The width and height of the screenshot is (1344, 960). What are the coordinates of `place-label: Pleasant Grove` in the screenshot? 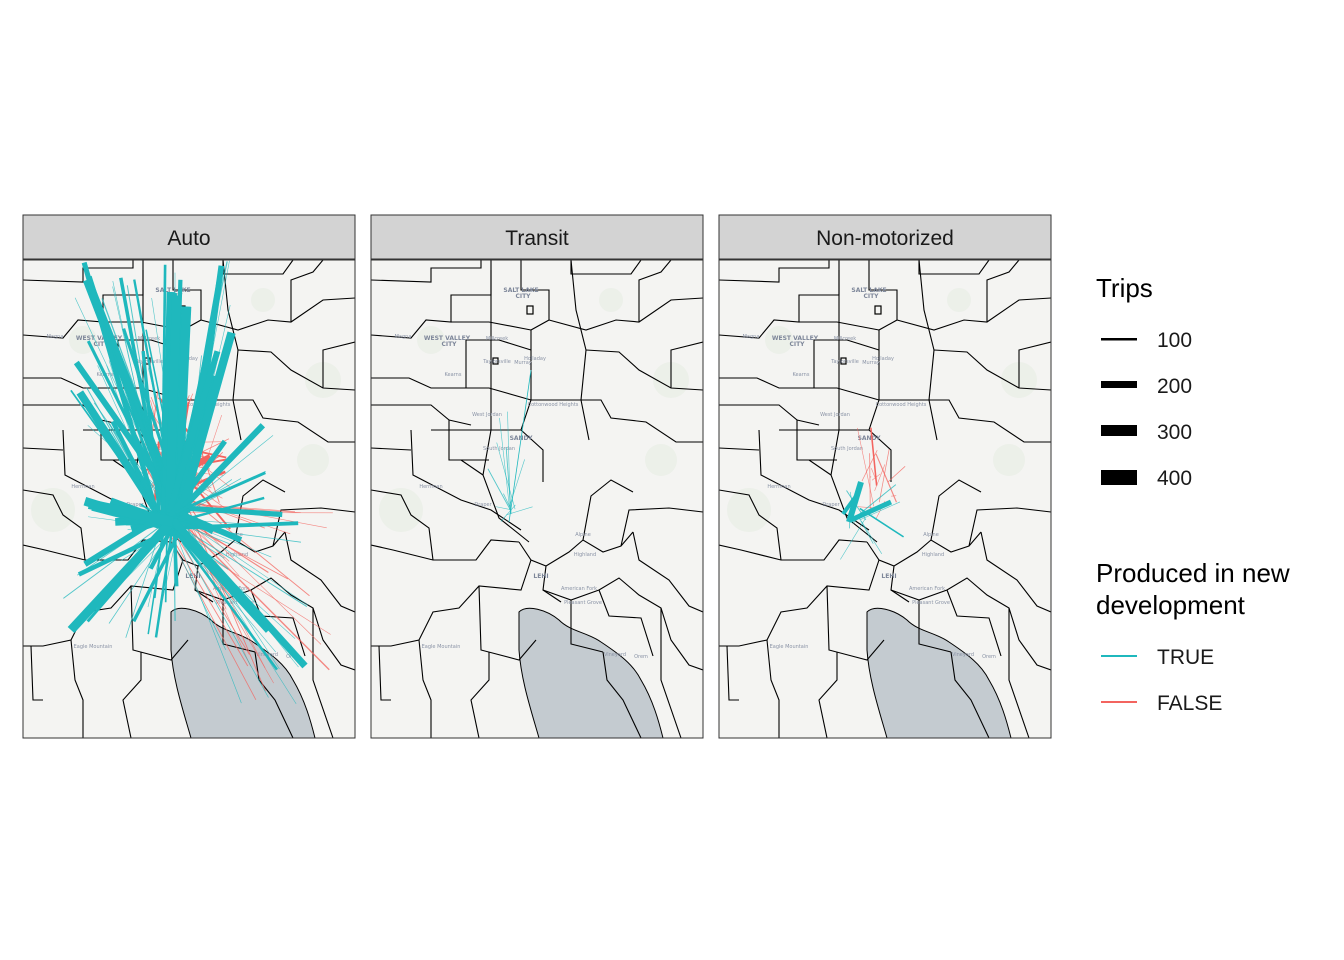 It's located at (931, 603).